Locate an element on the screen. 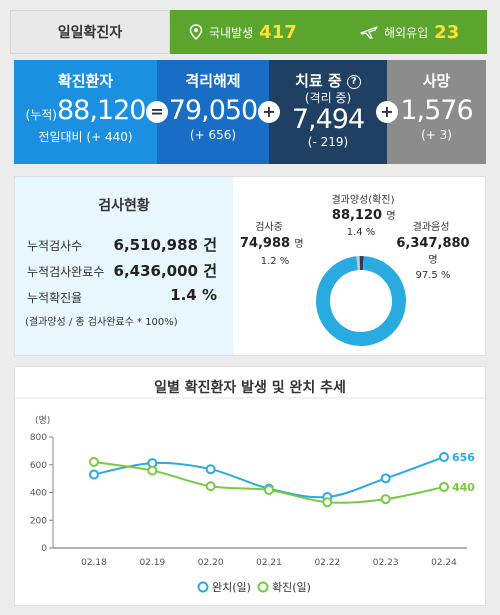 Image resolution: width=500 pixels, height=615 pixels. released-title: 격리해제 is located at coordinates (213, 81).